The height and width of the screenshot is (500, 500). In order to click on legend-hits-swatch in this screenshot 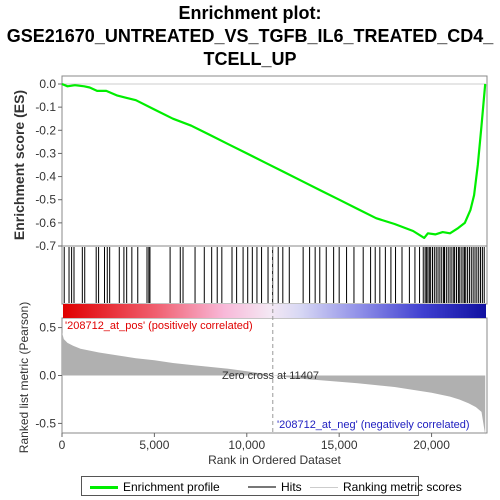, I will do `click(262, 487)`.